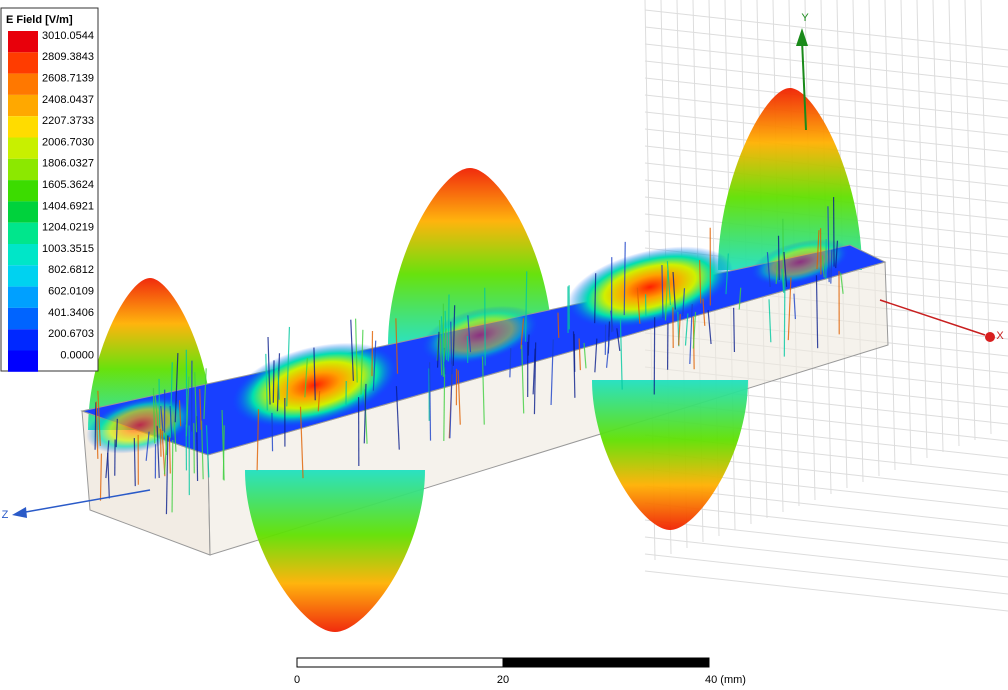 This screenshot has height=690, width=1008. Describe the element at coordinates (725, 680) in the screenshot. I see `scale-label: 40 (mm)` at that location.